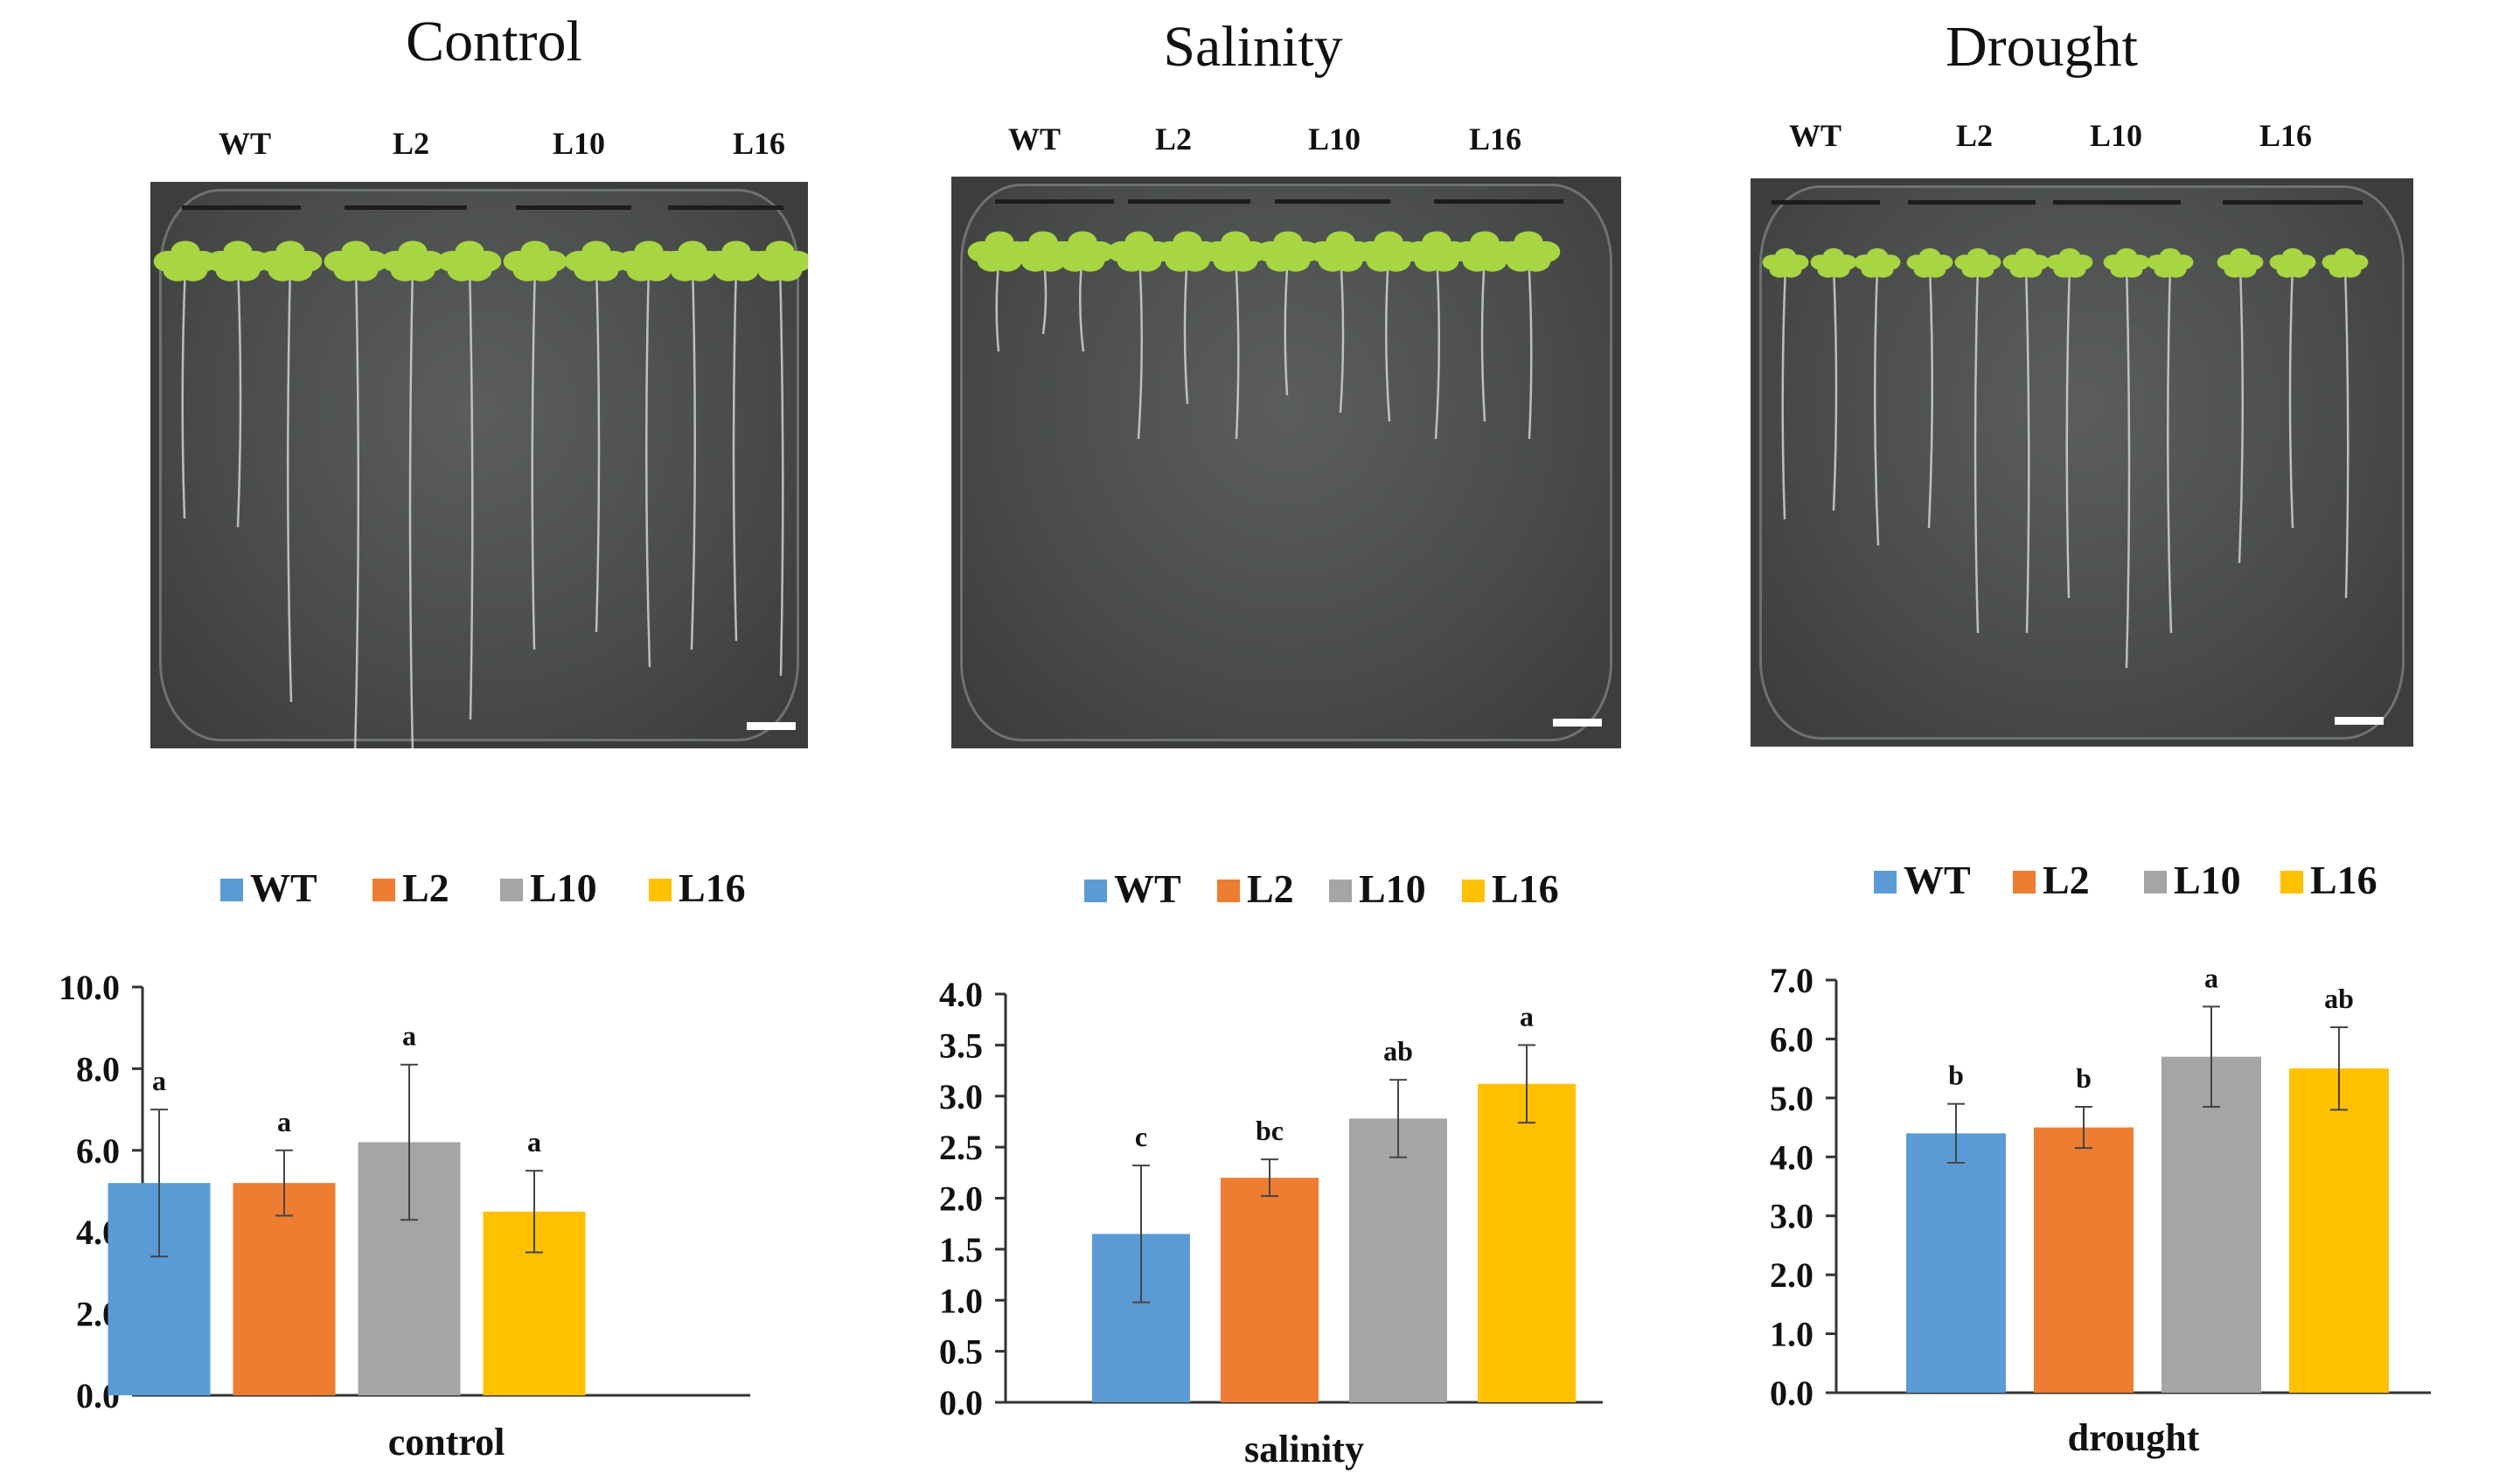  What do you see at coordinates (961, 995) in the screenshot?
I see `y-tick-label: 4.0` at bounding box center [961, 995].